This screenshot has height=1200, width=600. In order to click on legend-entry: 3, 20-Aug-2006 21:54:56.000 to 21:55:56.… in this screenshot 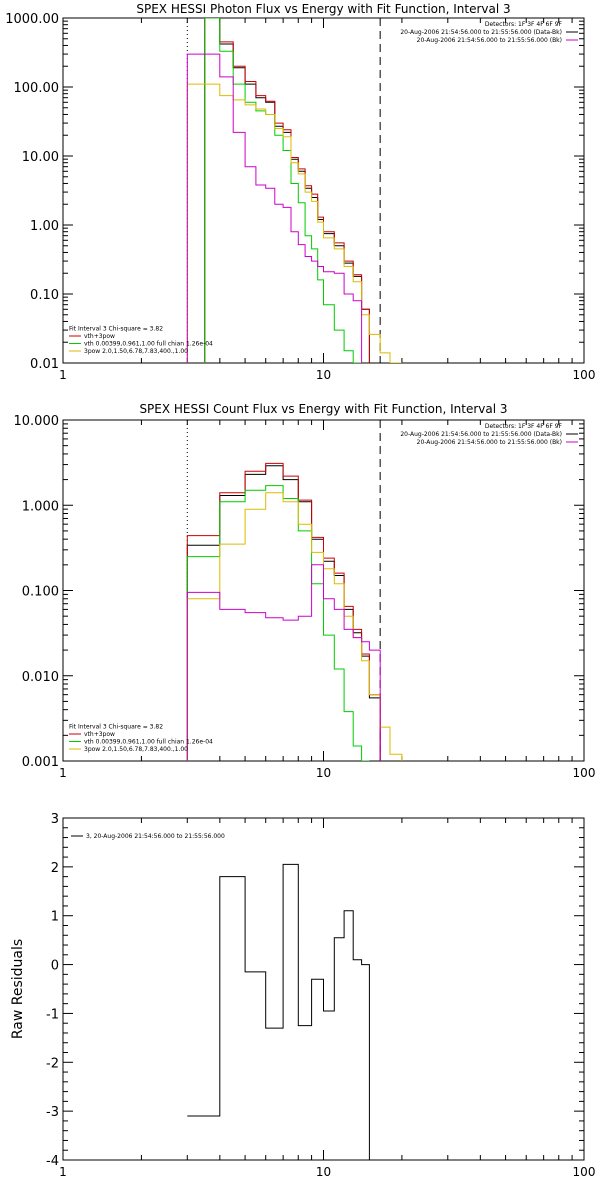, I will do `click(155, 836)`.